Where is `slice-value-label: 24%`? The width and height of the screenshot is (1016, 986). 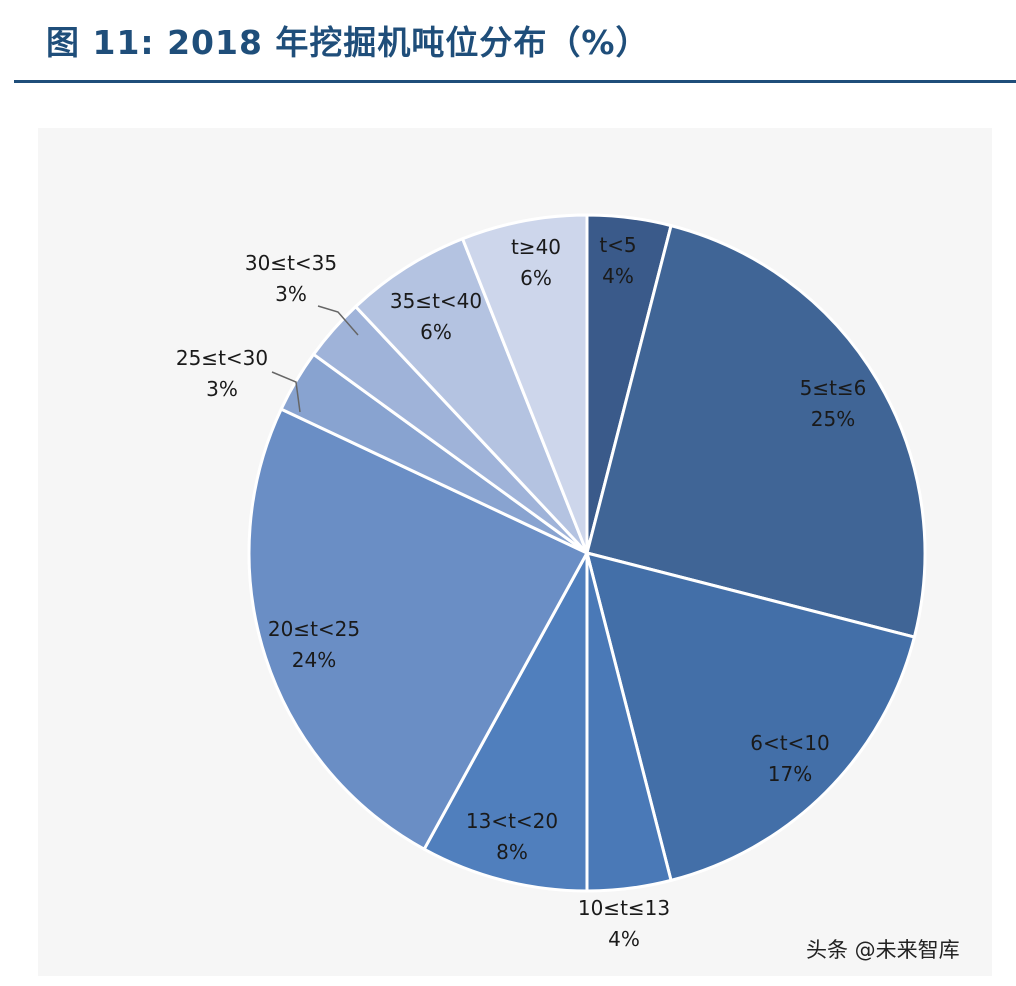
slice-value-label: 24% is located at coordinates (314, 660).